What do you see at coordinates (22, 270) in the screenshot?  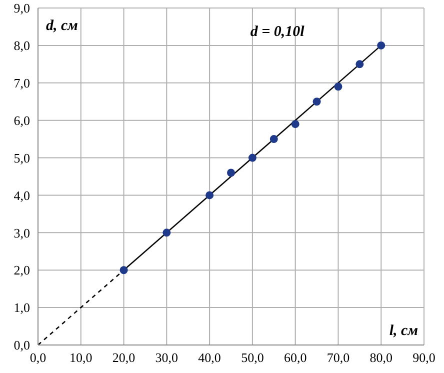 I see `y-tick-label: 2,0` at bounding box center [22, 270].